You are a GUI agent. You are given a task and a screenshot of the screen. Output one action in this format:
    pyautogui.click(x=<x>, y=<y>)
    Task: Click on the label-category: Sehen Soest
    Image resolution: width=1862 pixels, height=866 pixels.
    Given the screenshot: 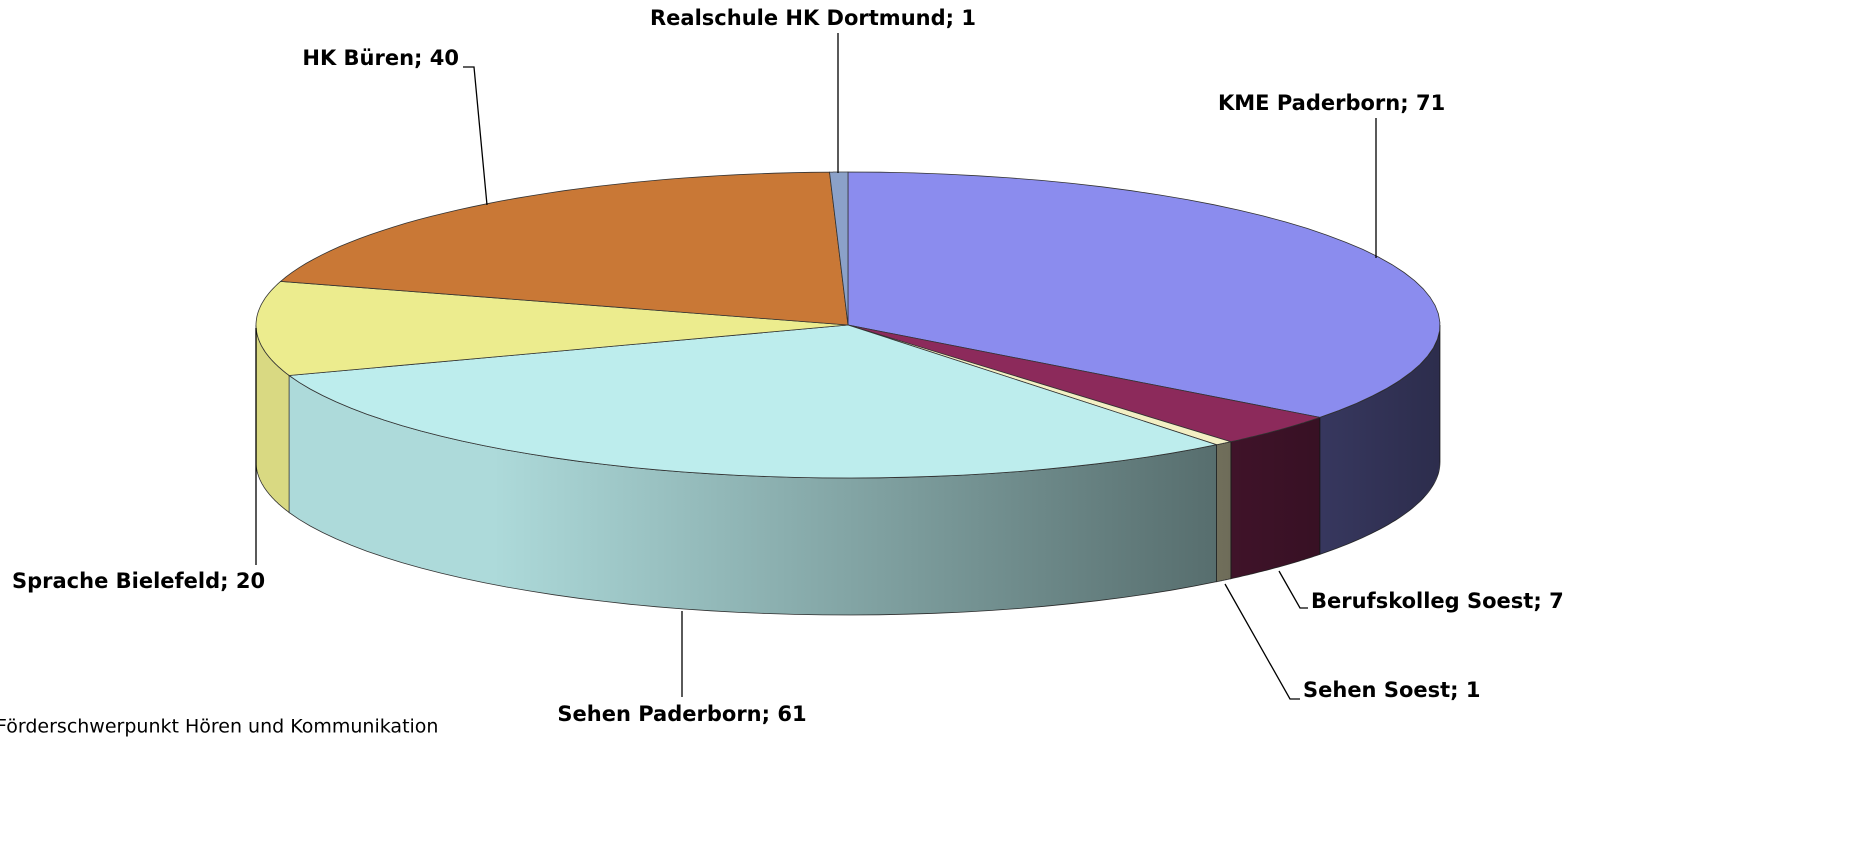 What is the action you would take?
    pyautogui.click(x=1376, y=690)
    